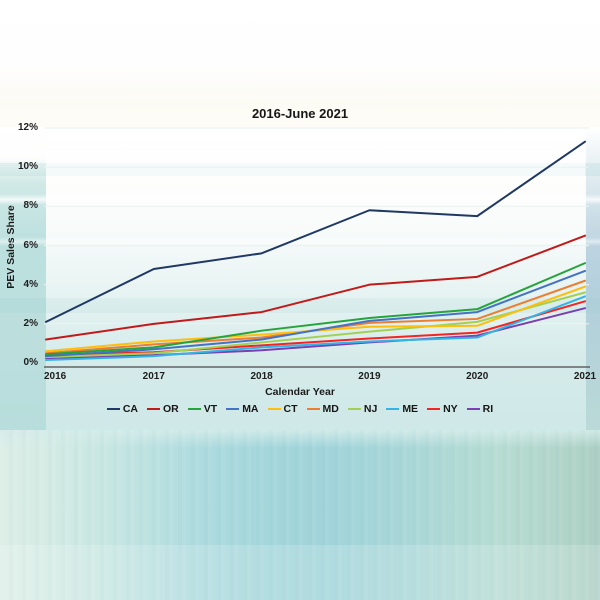 The image size is (600, 600). Describe the element at coordinates (113, 409) in the screenshot. I see `legend-swatch-CA` at that location.